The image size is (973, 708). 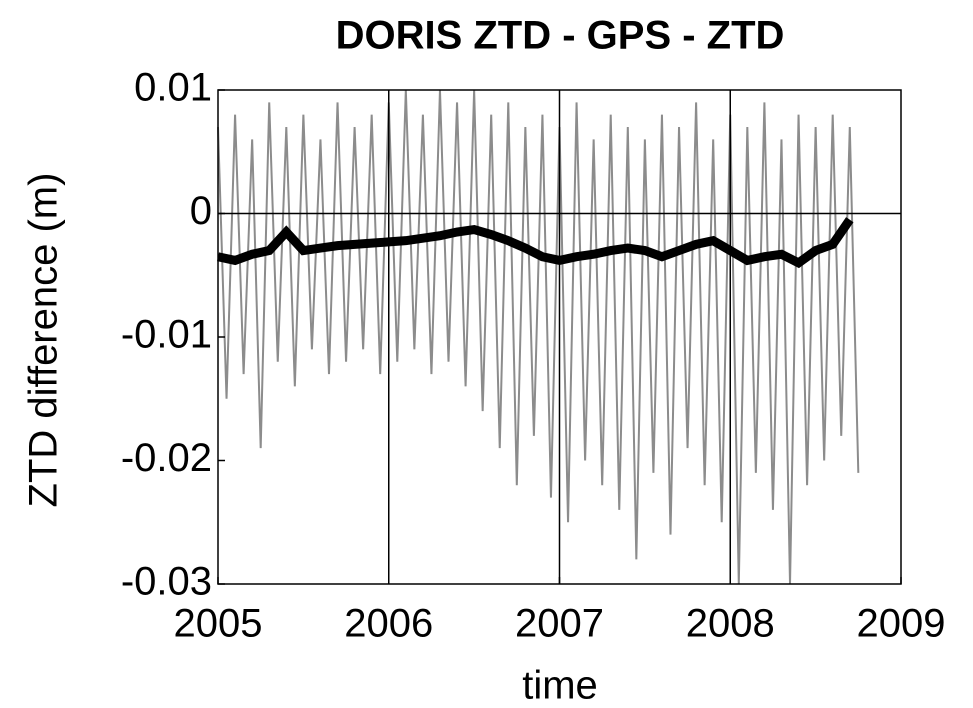 What do you see at coordinates (44, 340) in the screenshot?
I see `y-axis-label: ZTD difference (m)` at bounding box center [44, 340].